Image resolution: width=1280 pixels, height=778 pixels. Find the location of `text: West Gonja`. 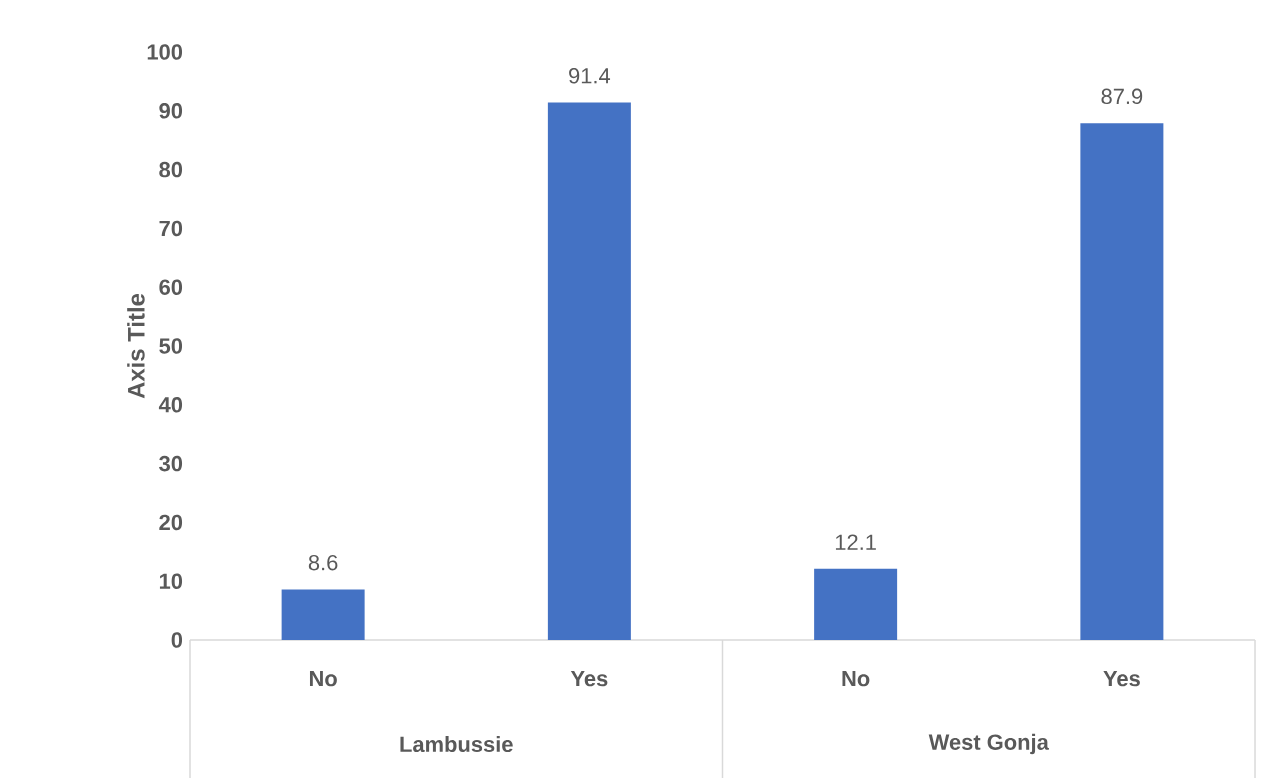

text: West Gonja is located at coordinates (988, 744).